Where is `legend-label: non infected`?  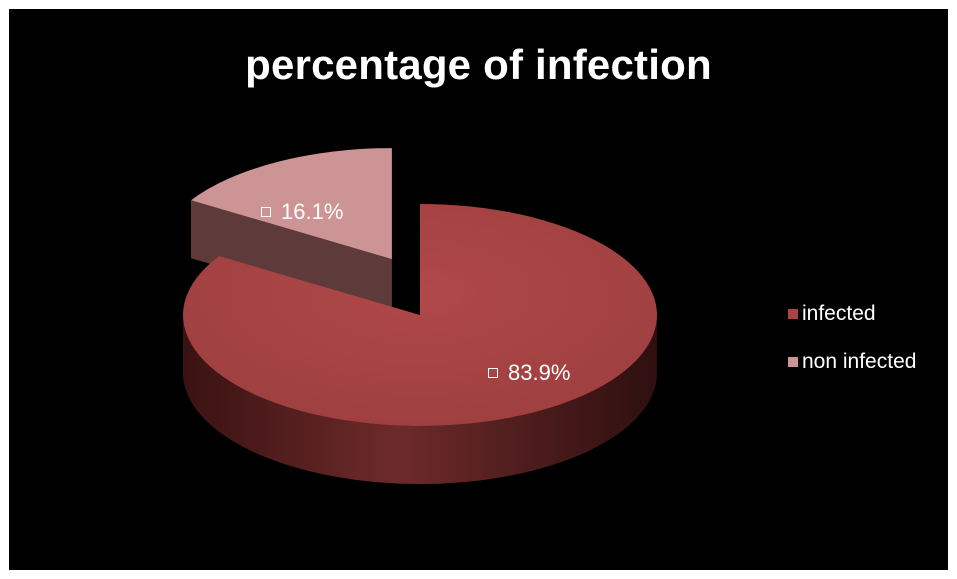
legend-label: non infected is located at coordinates (859, 361).